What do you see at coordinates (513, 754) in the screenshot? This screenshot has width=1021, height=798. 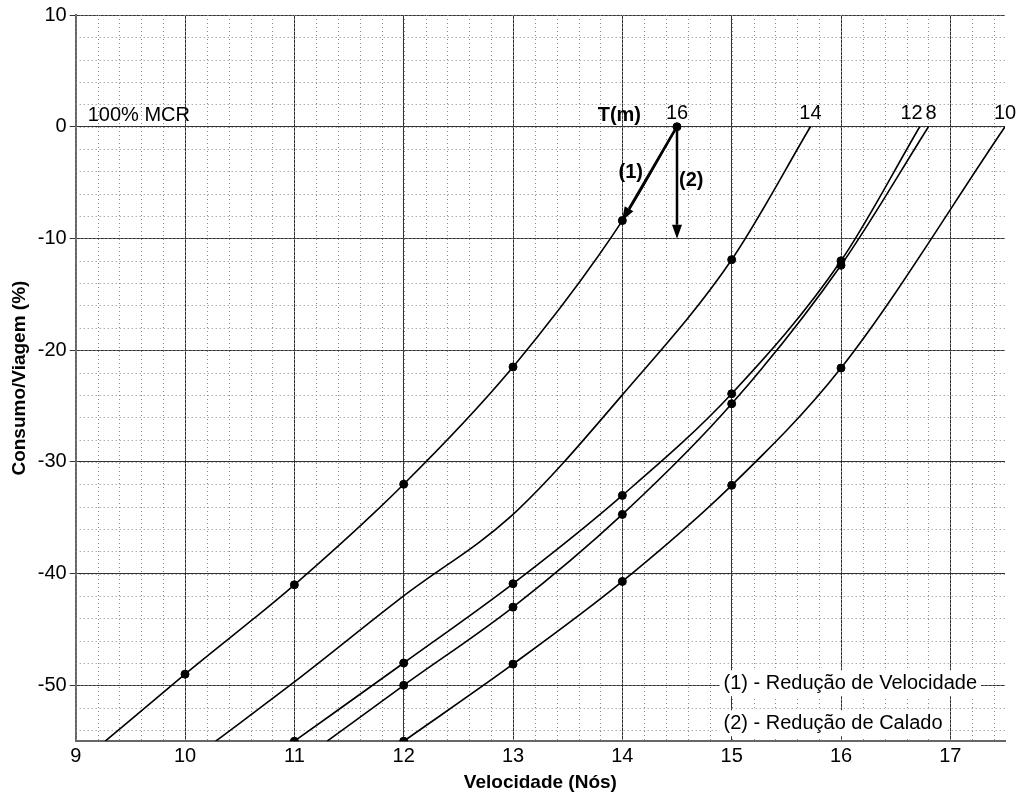 I see `x-tick-label: 13` at bounding box center [513, 754].